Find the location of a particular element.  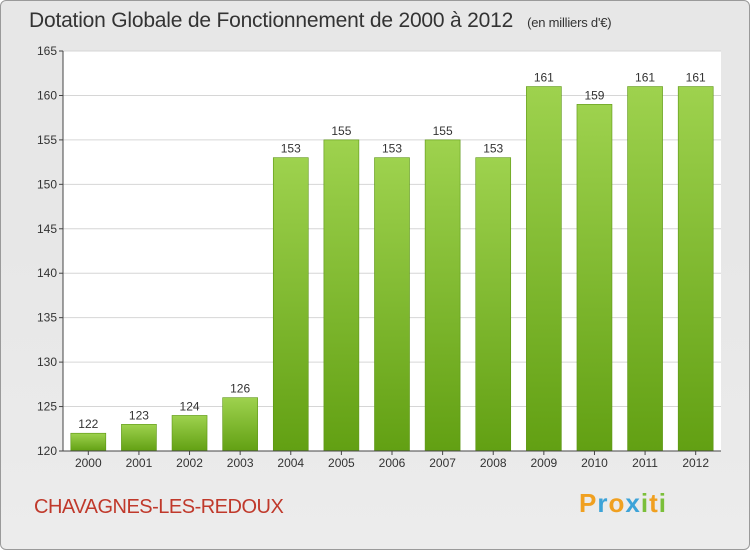

y-tick-label: 130 is located at coordinates (47, 362).